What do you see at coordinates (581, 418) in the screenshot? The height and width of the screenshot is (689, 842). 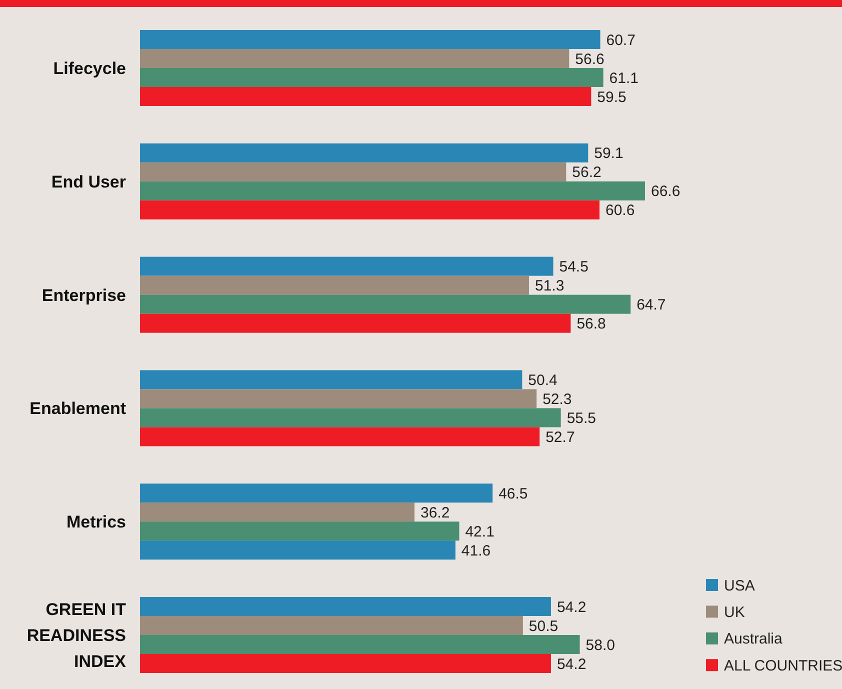 I see `data-label: 55.5` at bounding box center [581, 418].